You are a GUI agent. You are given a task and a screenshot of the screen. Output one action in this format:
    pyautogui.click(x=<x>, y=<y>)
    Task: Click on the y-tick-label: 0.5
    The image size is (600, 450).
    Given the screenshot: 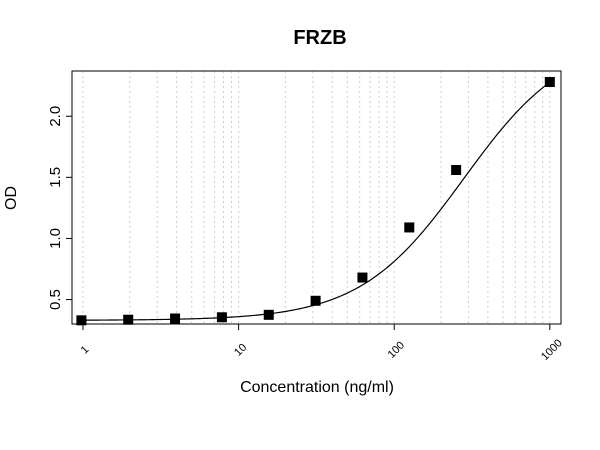 What is the action you would take?
    pyautogui.click(x=55, y=299)
    